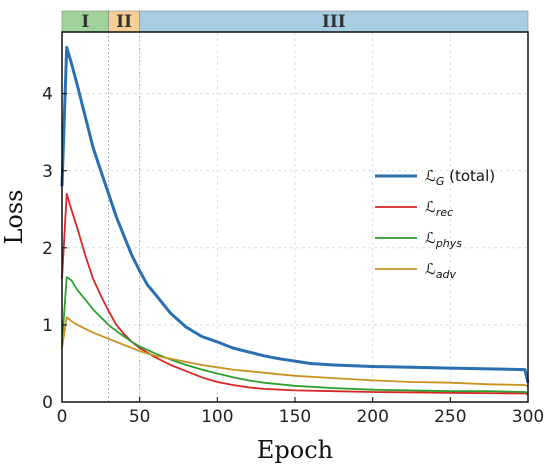  What do you see at coordinates (47, 326) in the screenshot?
I see `y-tick-label: 1` at bounding box center [47, 326].